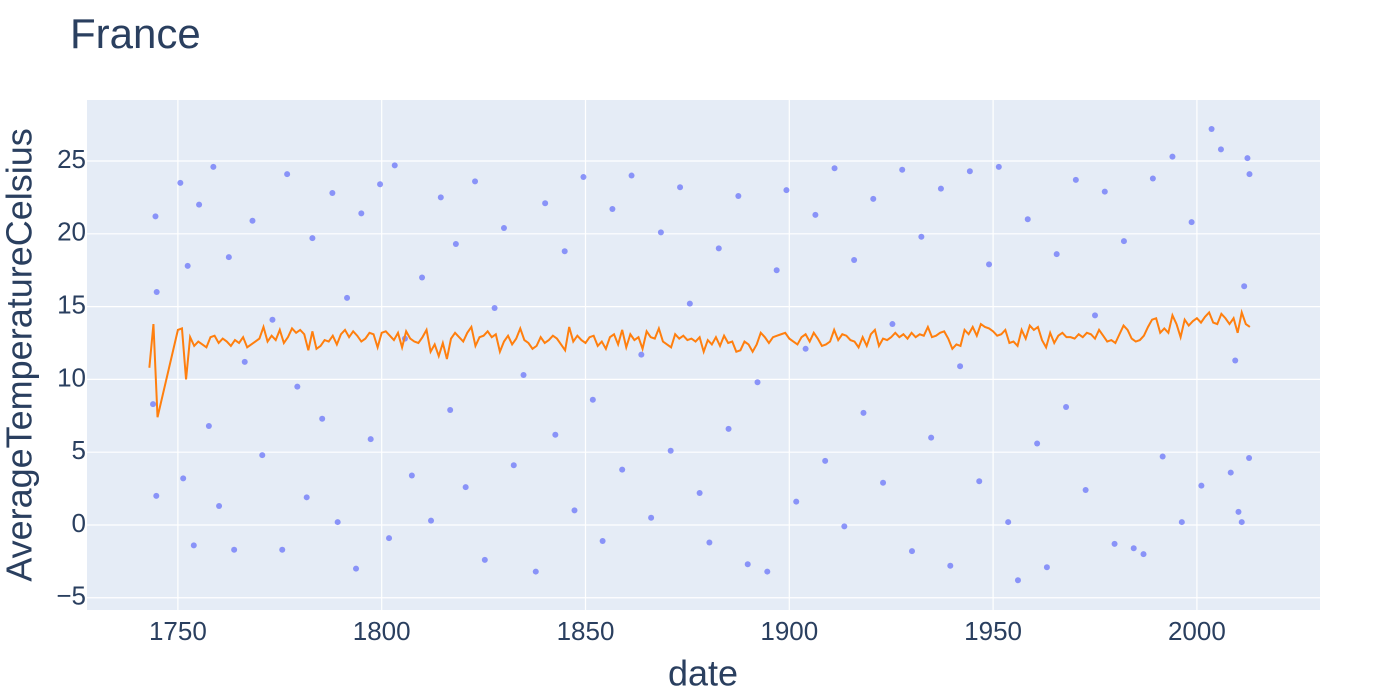  I want to click on x-tick-label: 1750, so click(178, 631).